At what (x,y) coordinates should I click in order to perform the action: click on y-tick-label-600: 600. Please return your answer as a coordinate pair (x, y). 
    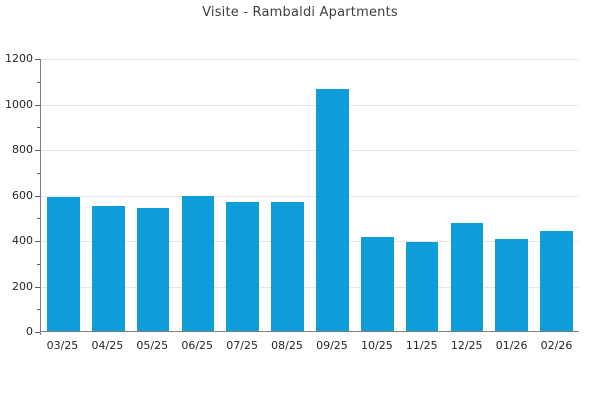
    Looking at the image, I should click on (22, 195).